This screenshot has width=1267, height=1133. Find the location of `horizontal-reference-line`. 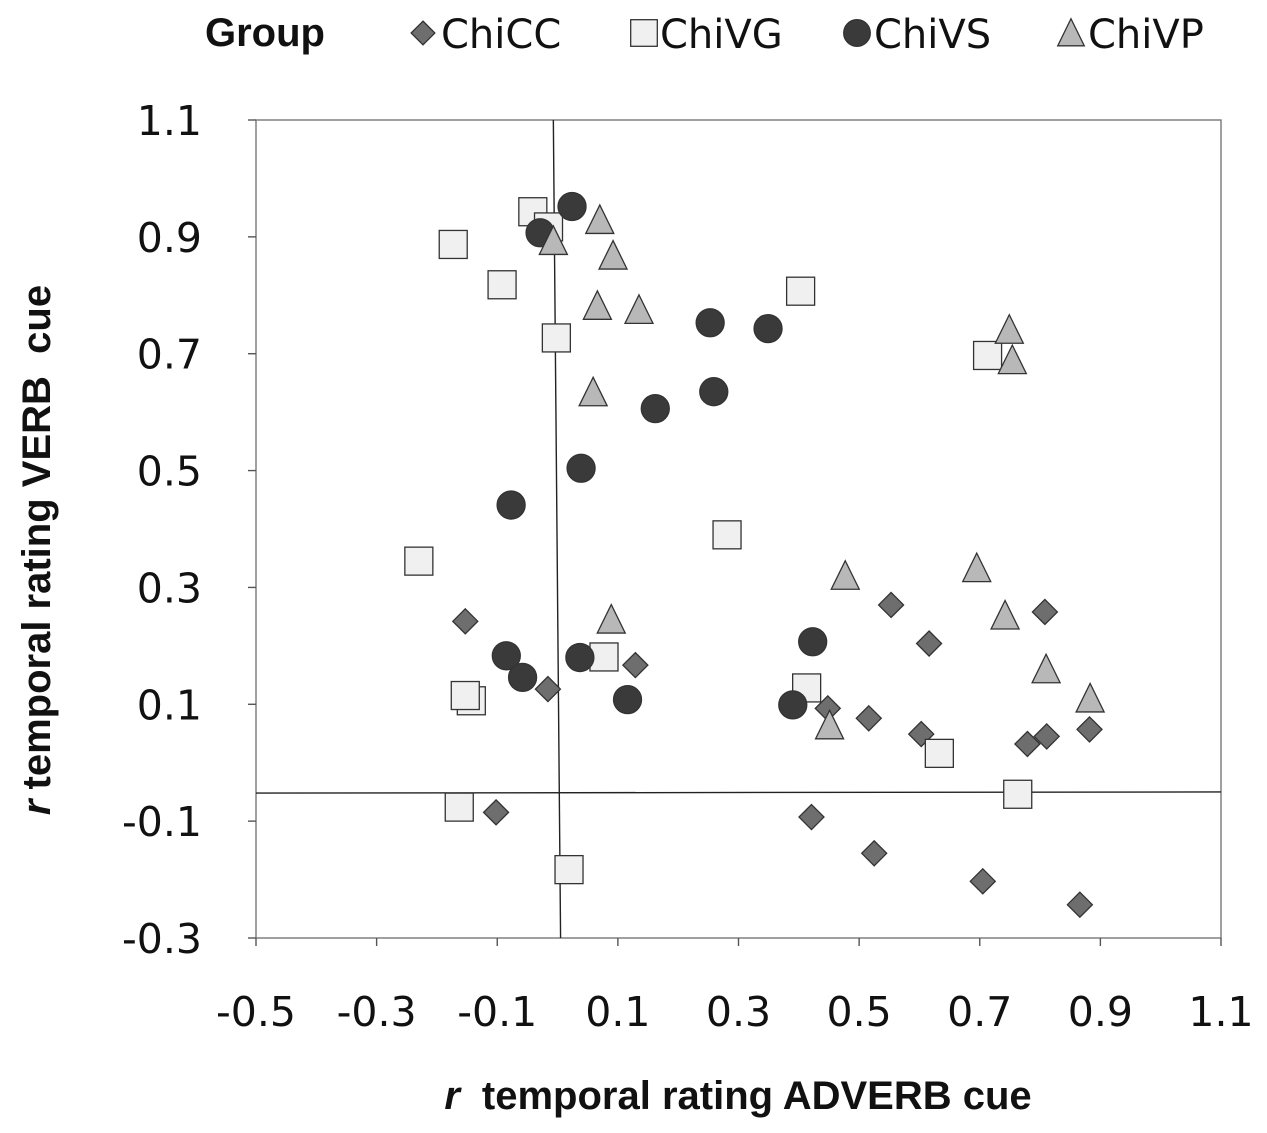

horizontal-reference-line is located at coordinates (738, 792).